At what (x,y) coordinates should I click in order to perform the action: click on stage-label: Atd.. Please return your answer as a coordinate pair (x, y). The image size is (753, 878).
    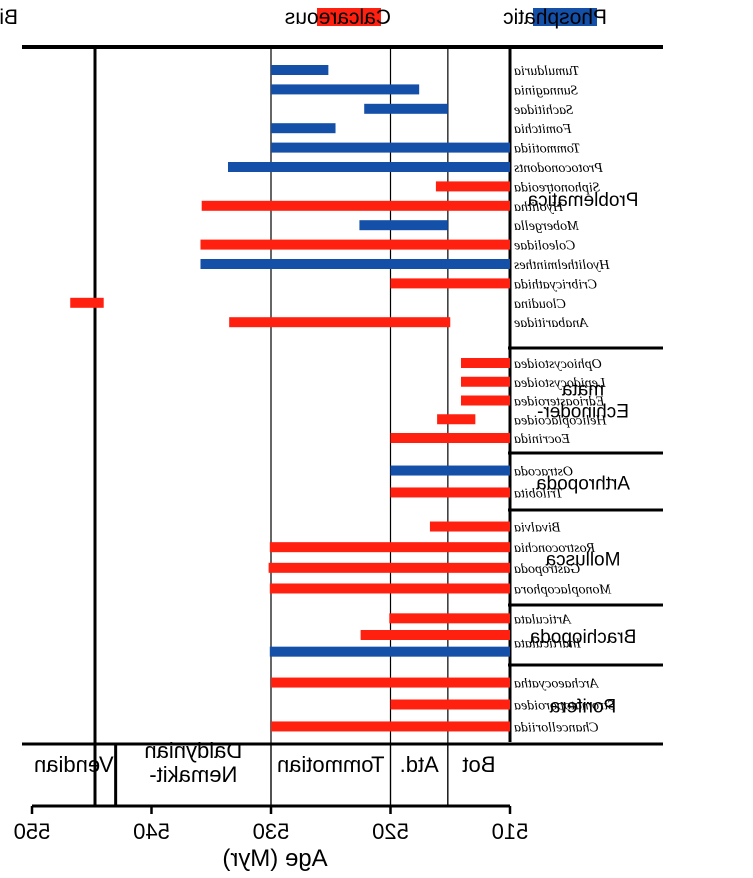
    Looking at the image, I should click on (419, 764).